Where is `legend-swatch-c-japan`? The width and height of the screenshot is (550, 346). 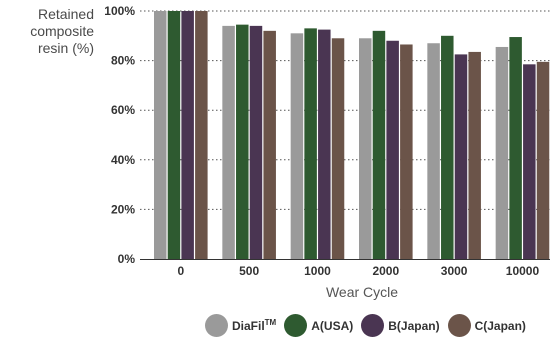 legend-swatch-c-japan is located at coordinates (459, 325).